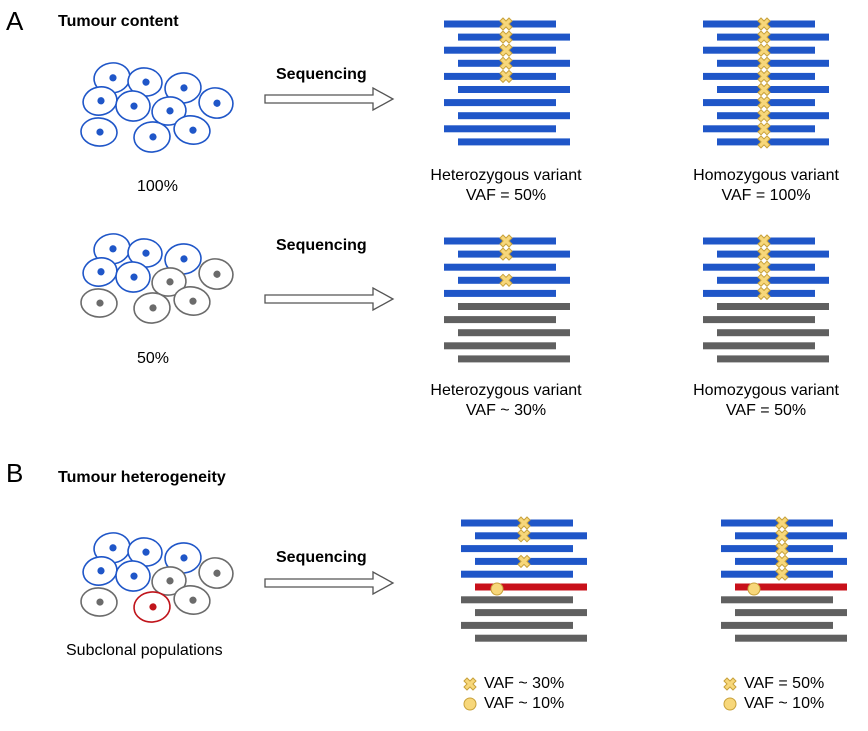  What do you see at coordinates (157, 278) in the screenshot?
I see `a2-cell-cluster` at bounding box center [157, 278].